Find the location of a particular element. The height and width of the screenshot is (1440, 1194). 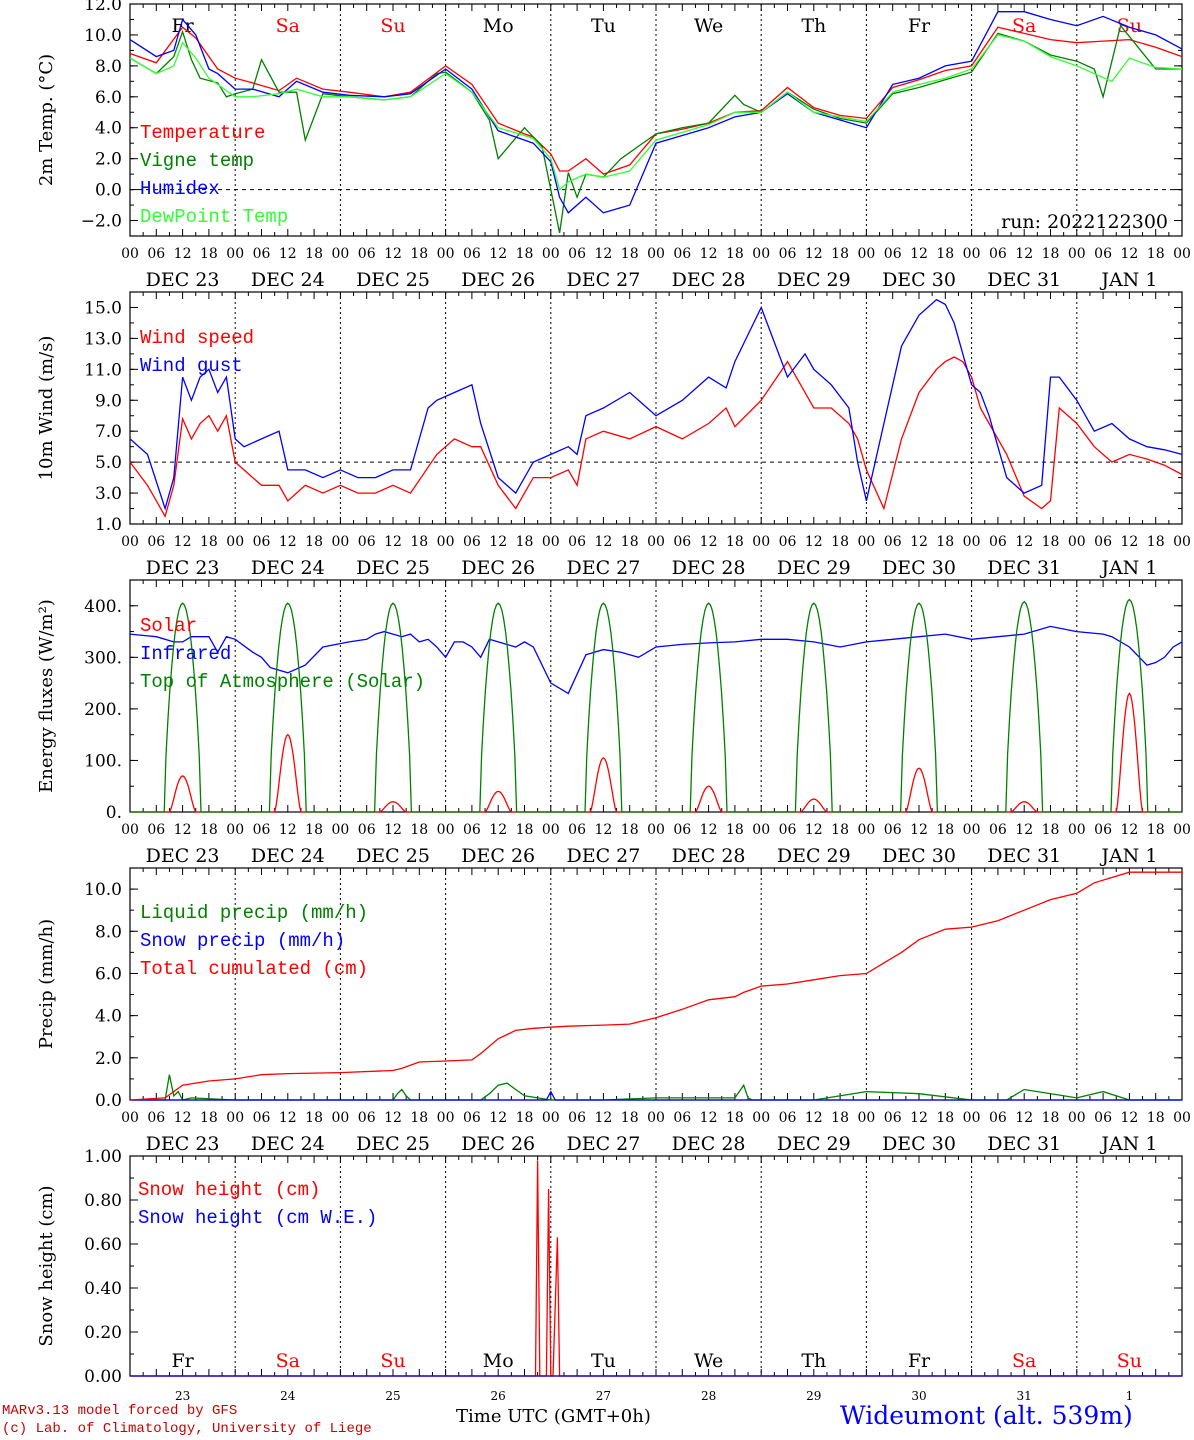

y-tick-label: 5.0 is located at coordinates (108, 463).